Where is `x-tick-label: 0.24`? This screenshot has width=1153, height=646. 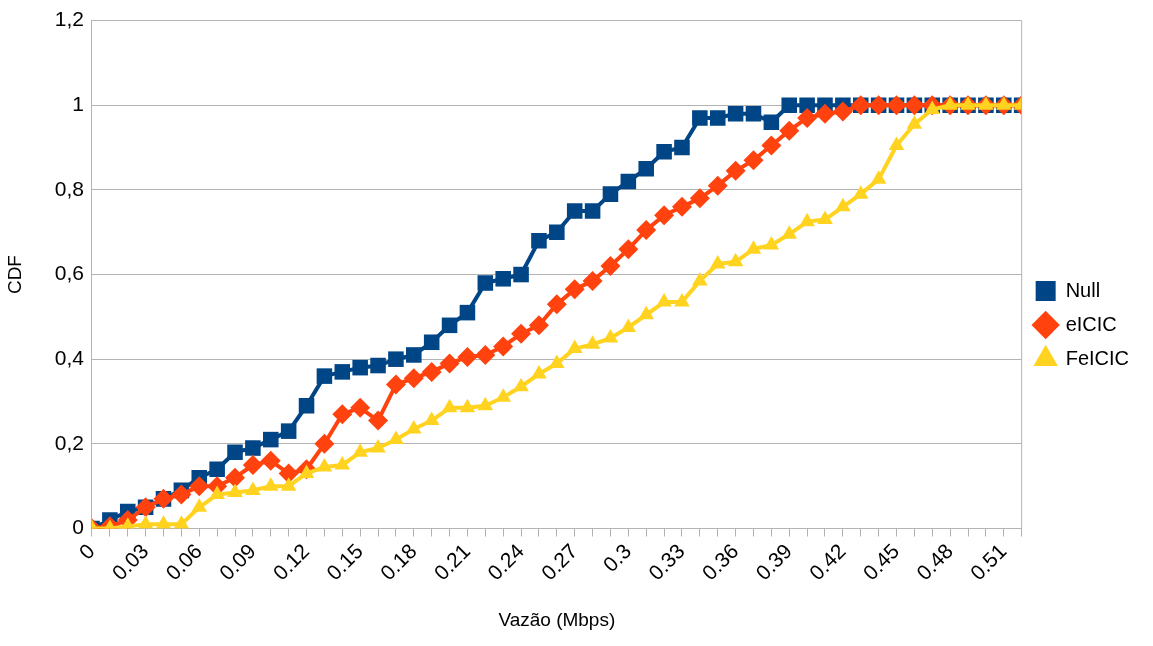
x-tick-label: 0.24 is located at coordinates (505, 561).